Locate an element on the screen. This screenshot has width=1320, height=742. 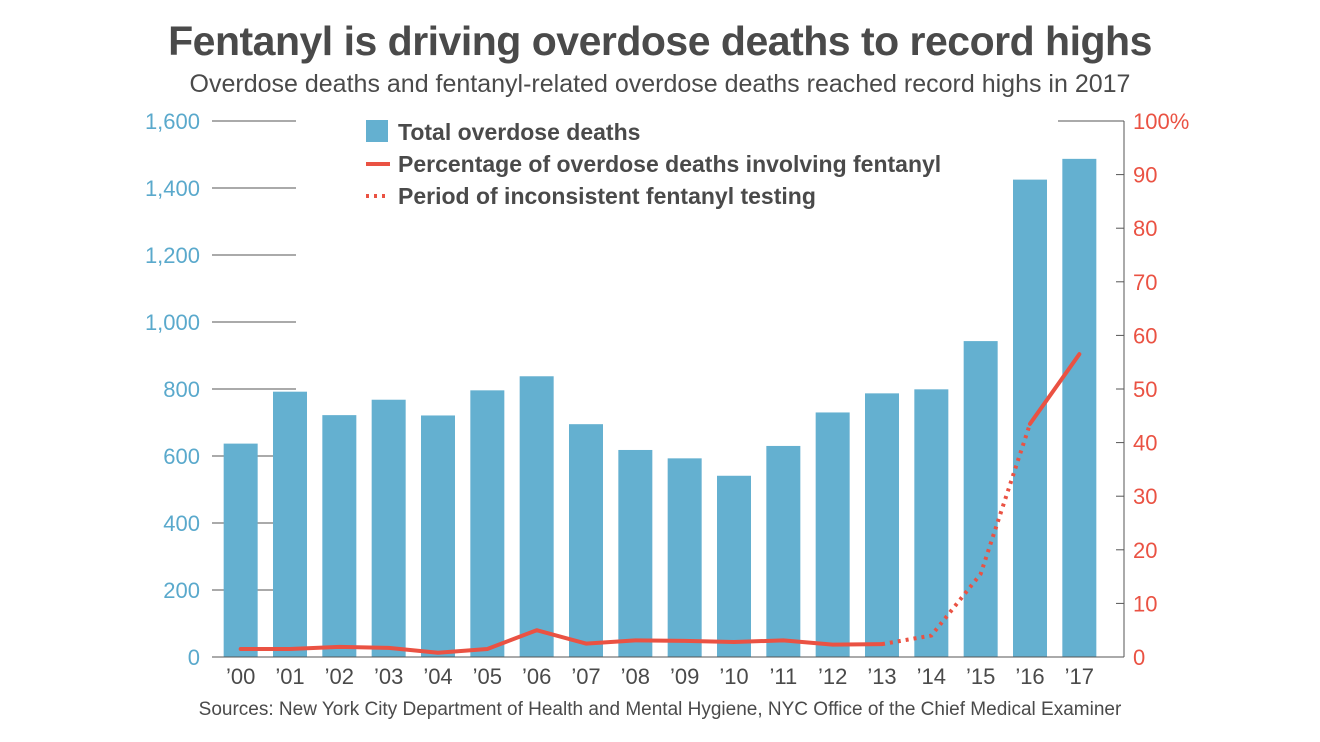
x-tick-label: ’05 is located at coordinates (487, 676).